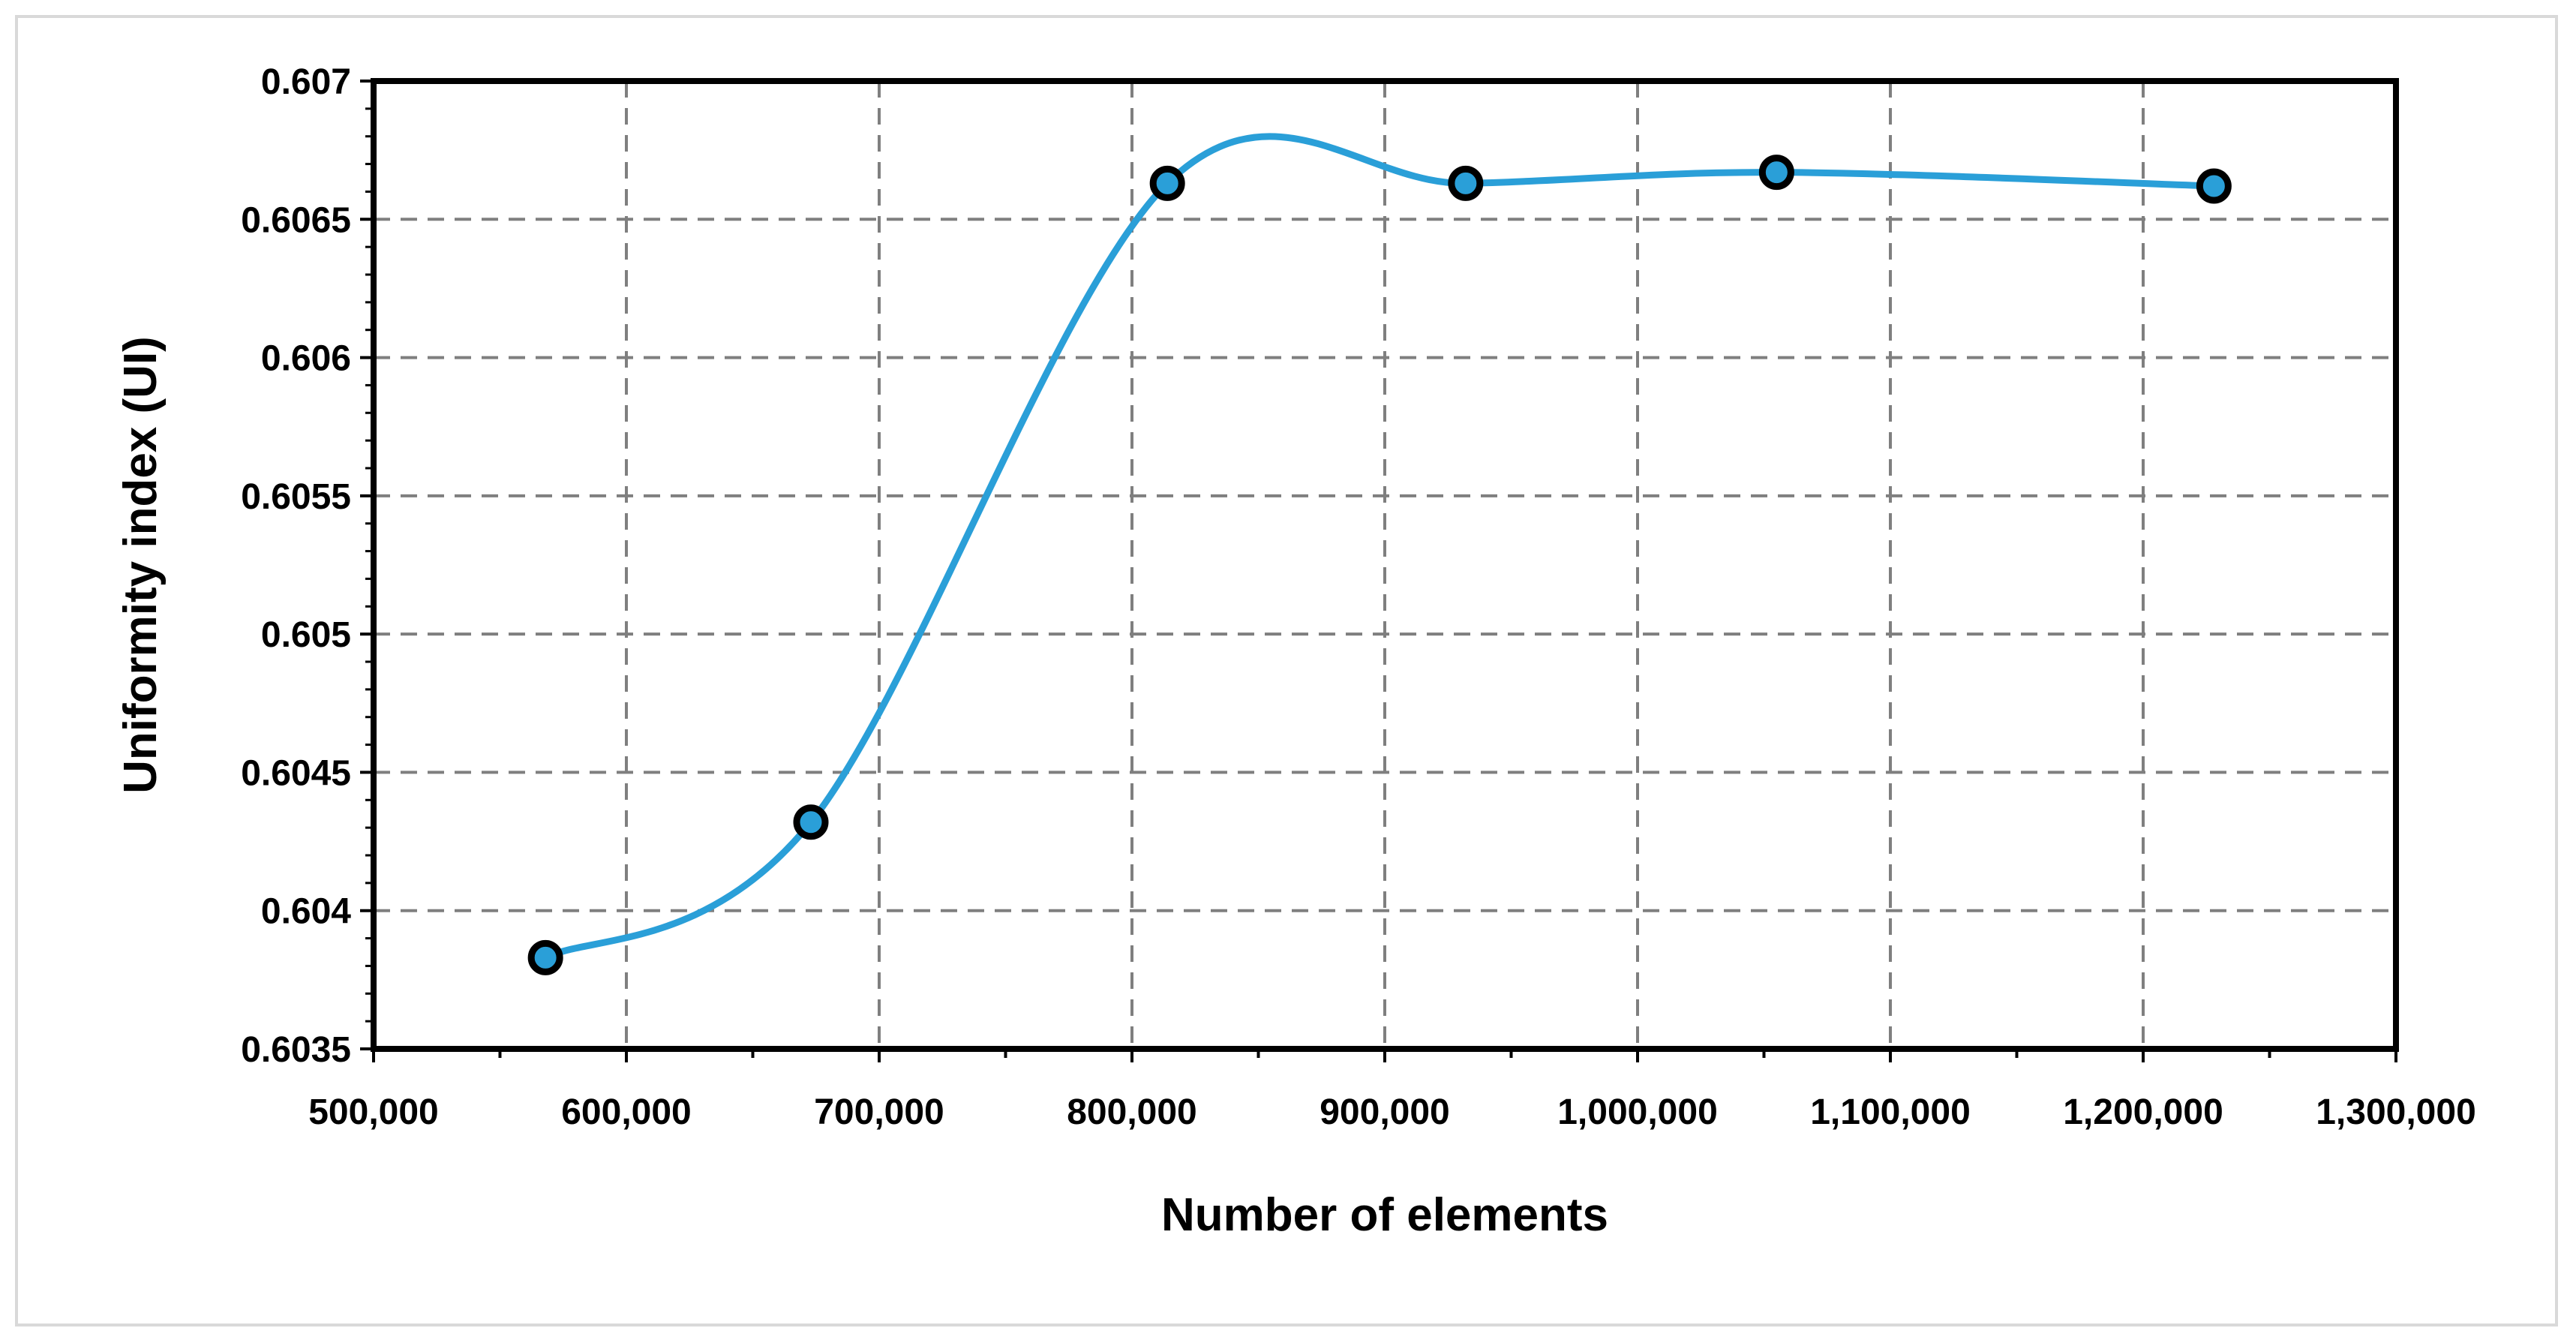 This screenshot has height=1343, width=2576. I want to click on y-tick-label: 0.604, so click(306, 912).